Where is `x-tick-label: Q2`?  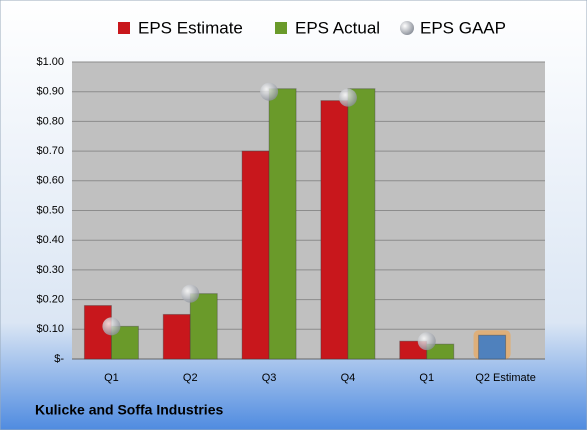
x-tick-label: Q2 is located at coordinates (190, 378).